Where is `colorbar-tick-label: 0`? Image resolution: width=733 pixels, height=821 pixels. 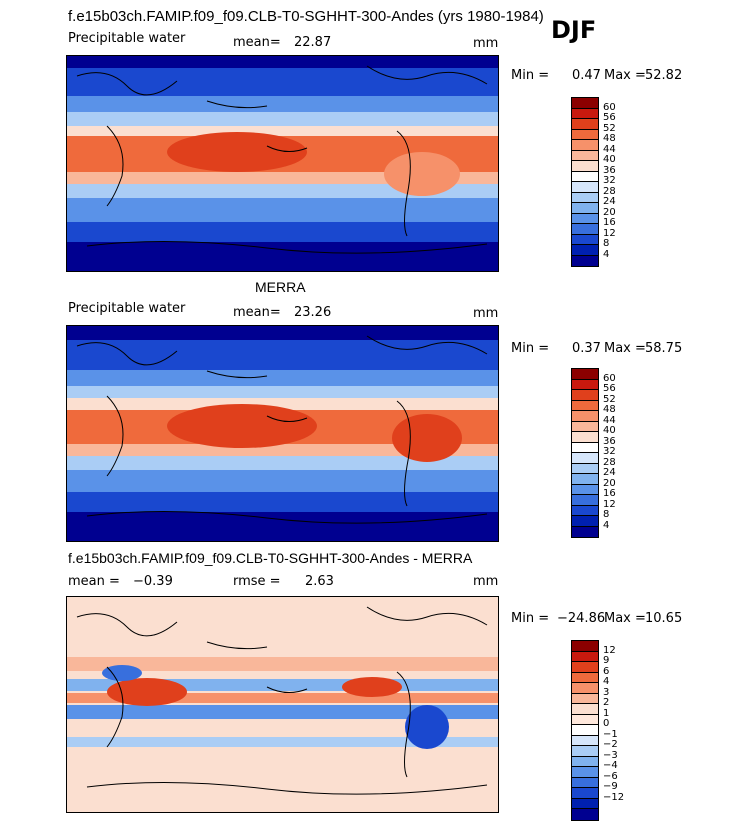 colorbar-tick-label: 0 is located at coordinates (606, 723).